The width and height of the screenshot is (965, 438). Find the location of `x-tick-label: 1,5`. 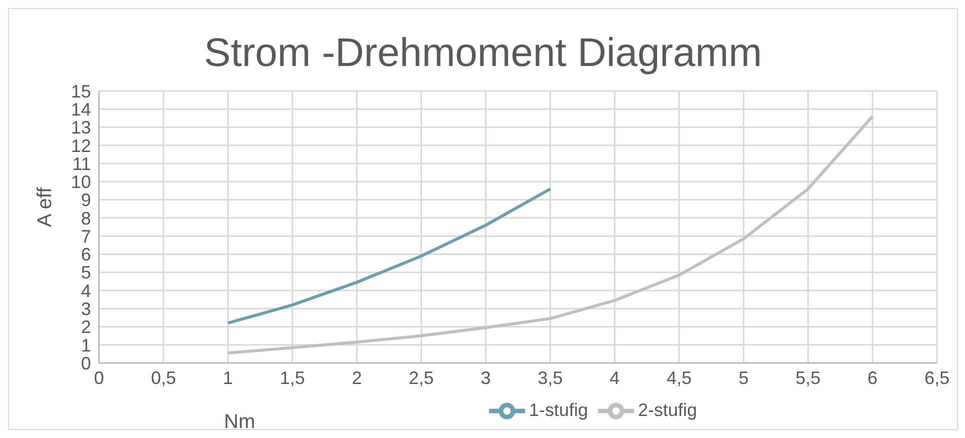

x-tick-label: 1,5 is located at coordinates (292, 378).